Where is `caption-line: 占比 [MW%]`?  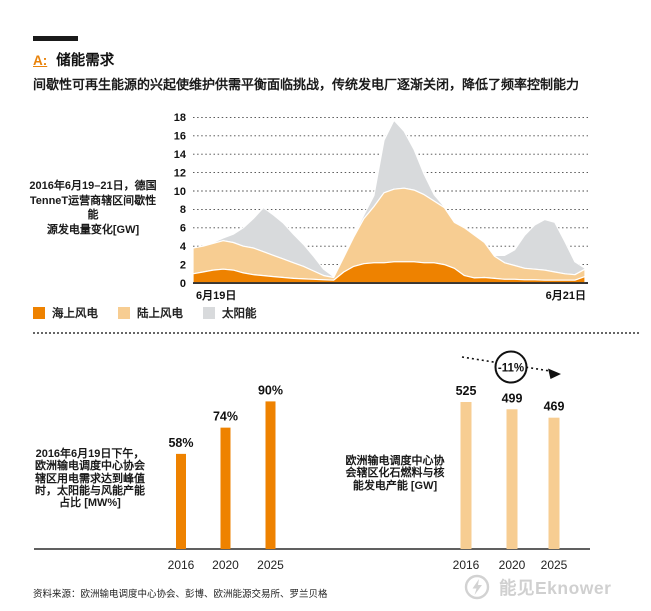
caption-line: 占比 [MW%] is located at coordinates (90, 503).